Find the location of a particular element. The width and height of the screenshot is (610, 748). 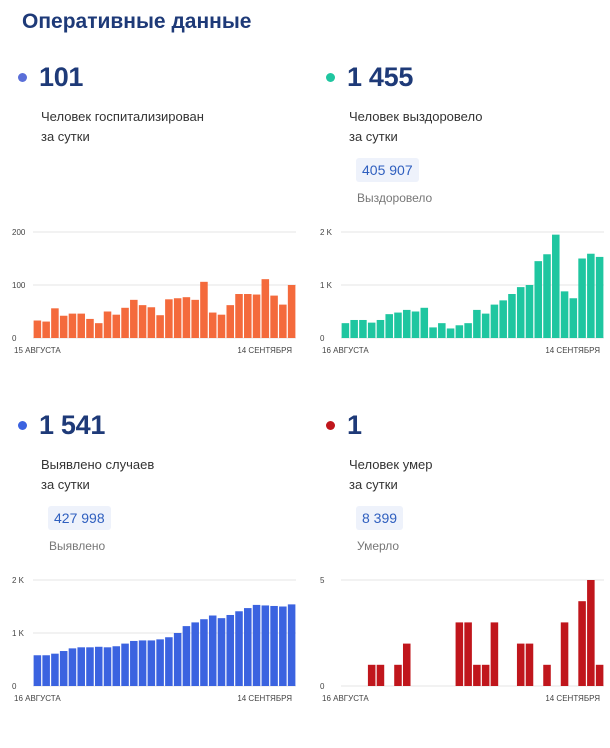

bullet-dot-icon is located at coordinates (330, 77).